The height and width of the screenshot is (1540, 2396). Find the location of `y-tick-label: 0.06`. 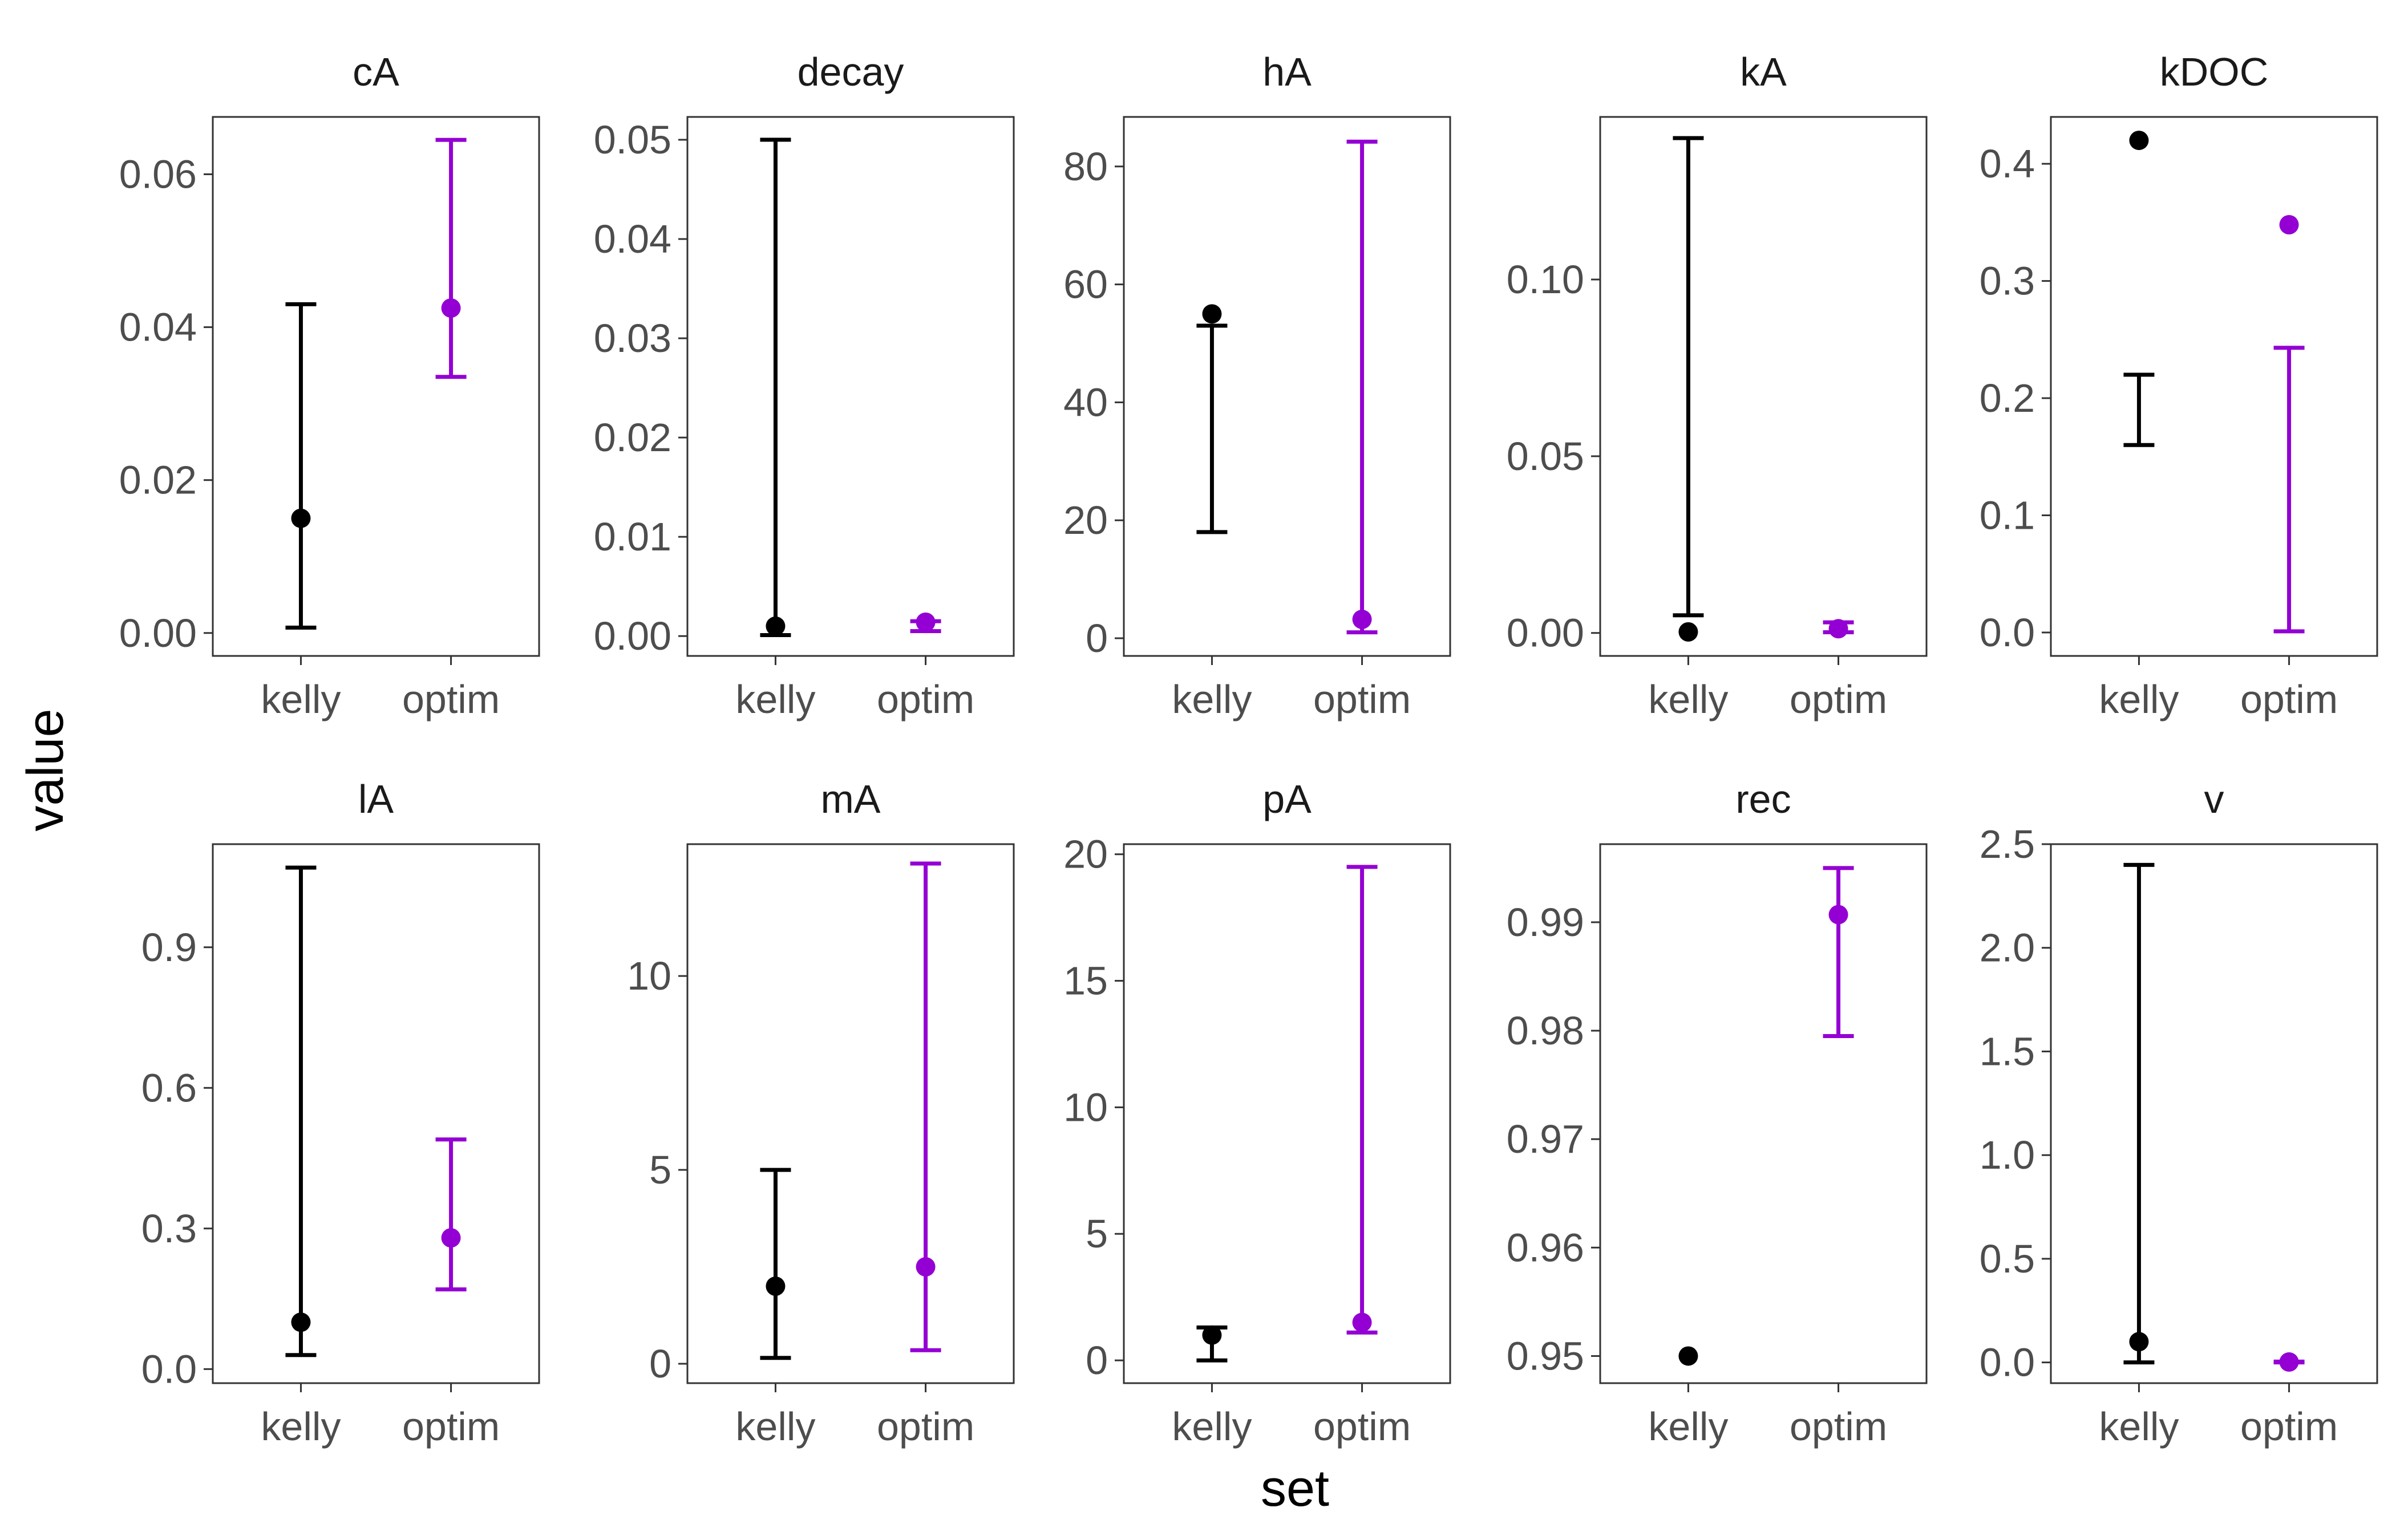

y-tick-label: 0.06 is located at coordinates (158, 175).